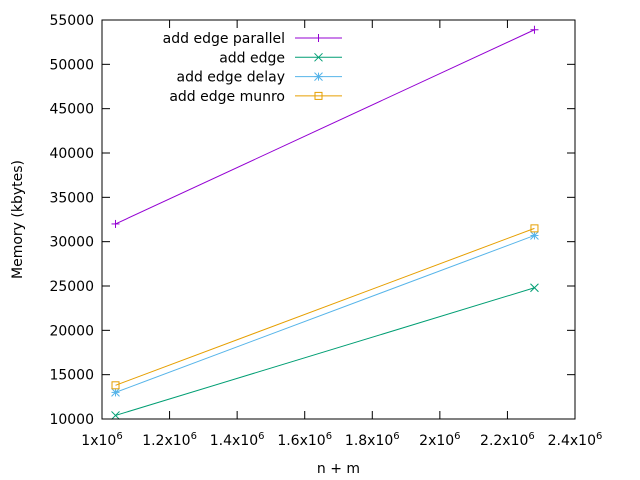  What do you see at coordinates (71, 376) in the screenshot?
I see `y-tick-label: 15000` at bounding box center [71, 376].